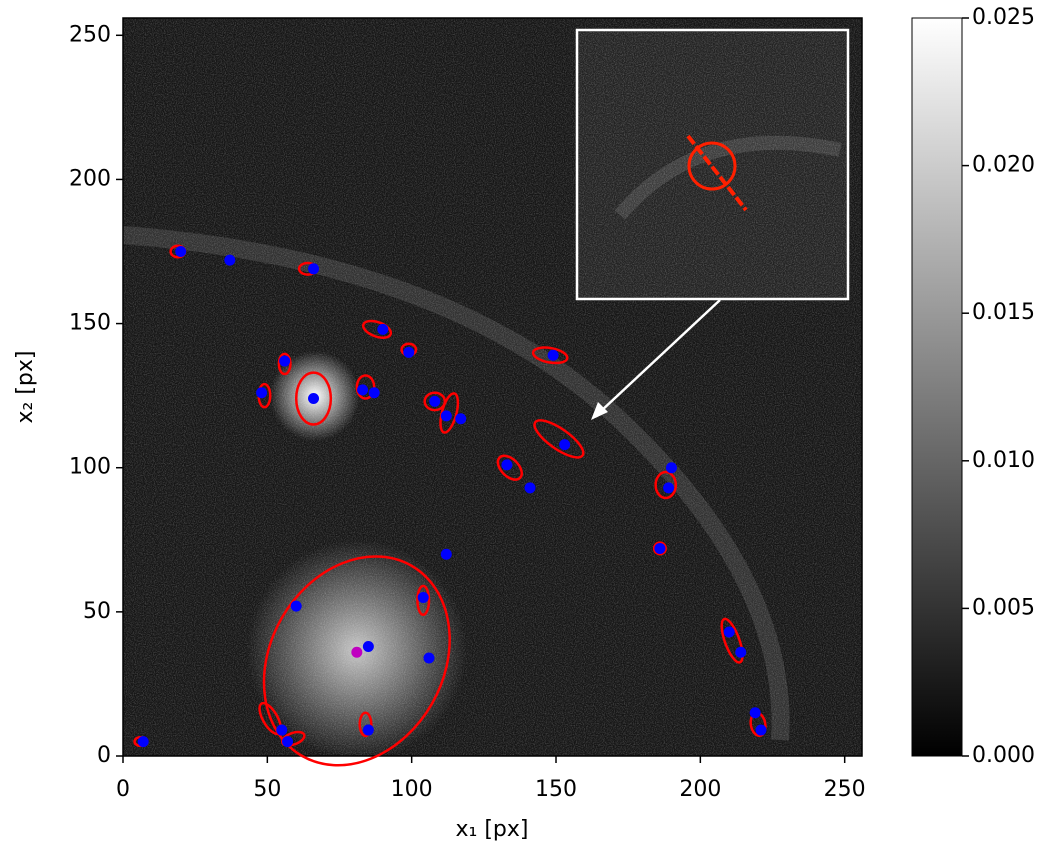  Describe the element at coordinates (90, 323) in the screenshot. I see `y-tick-label: 150` at that location.